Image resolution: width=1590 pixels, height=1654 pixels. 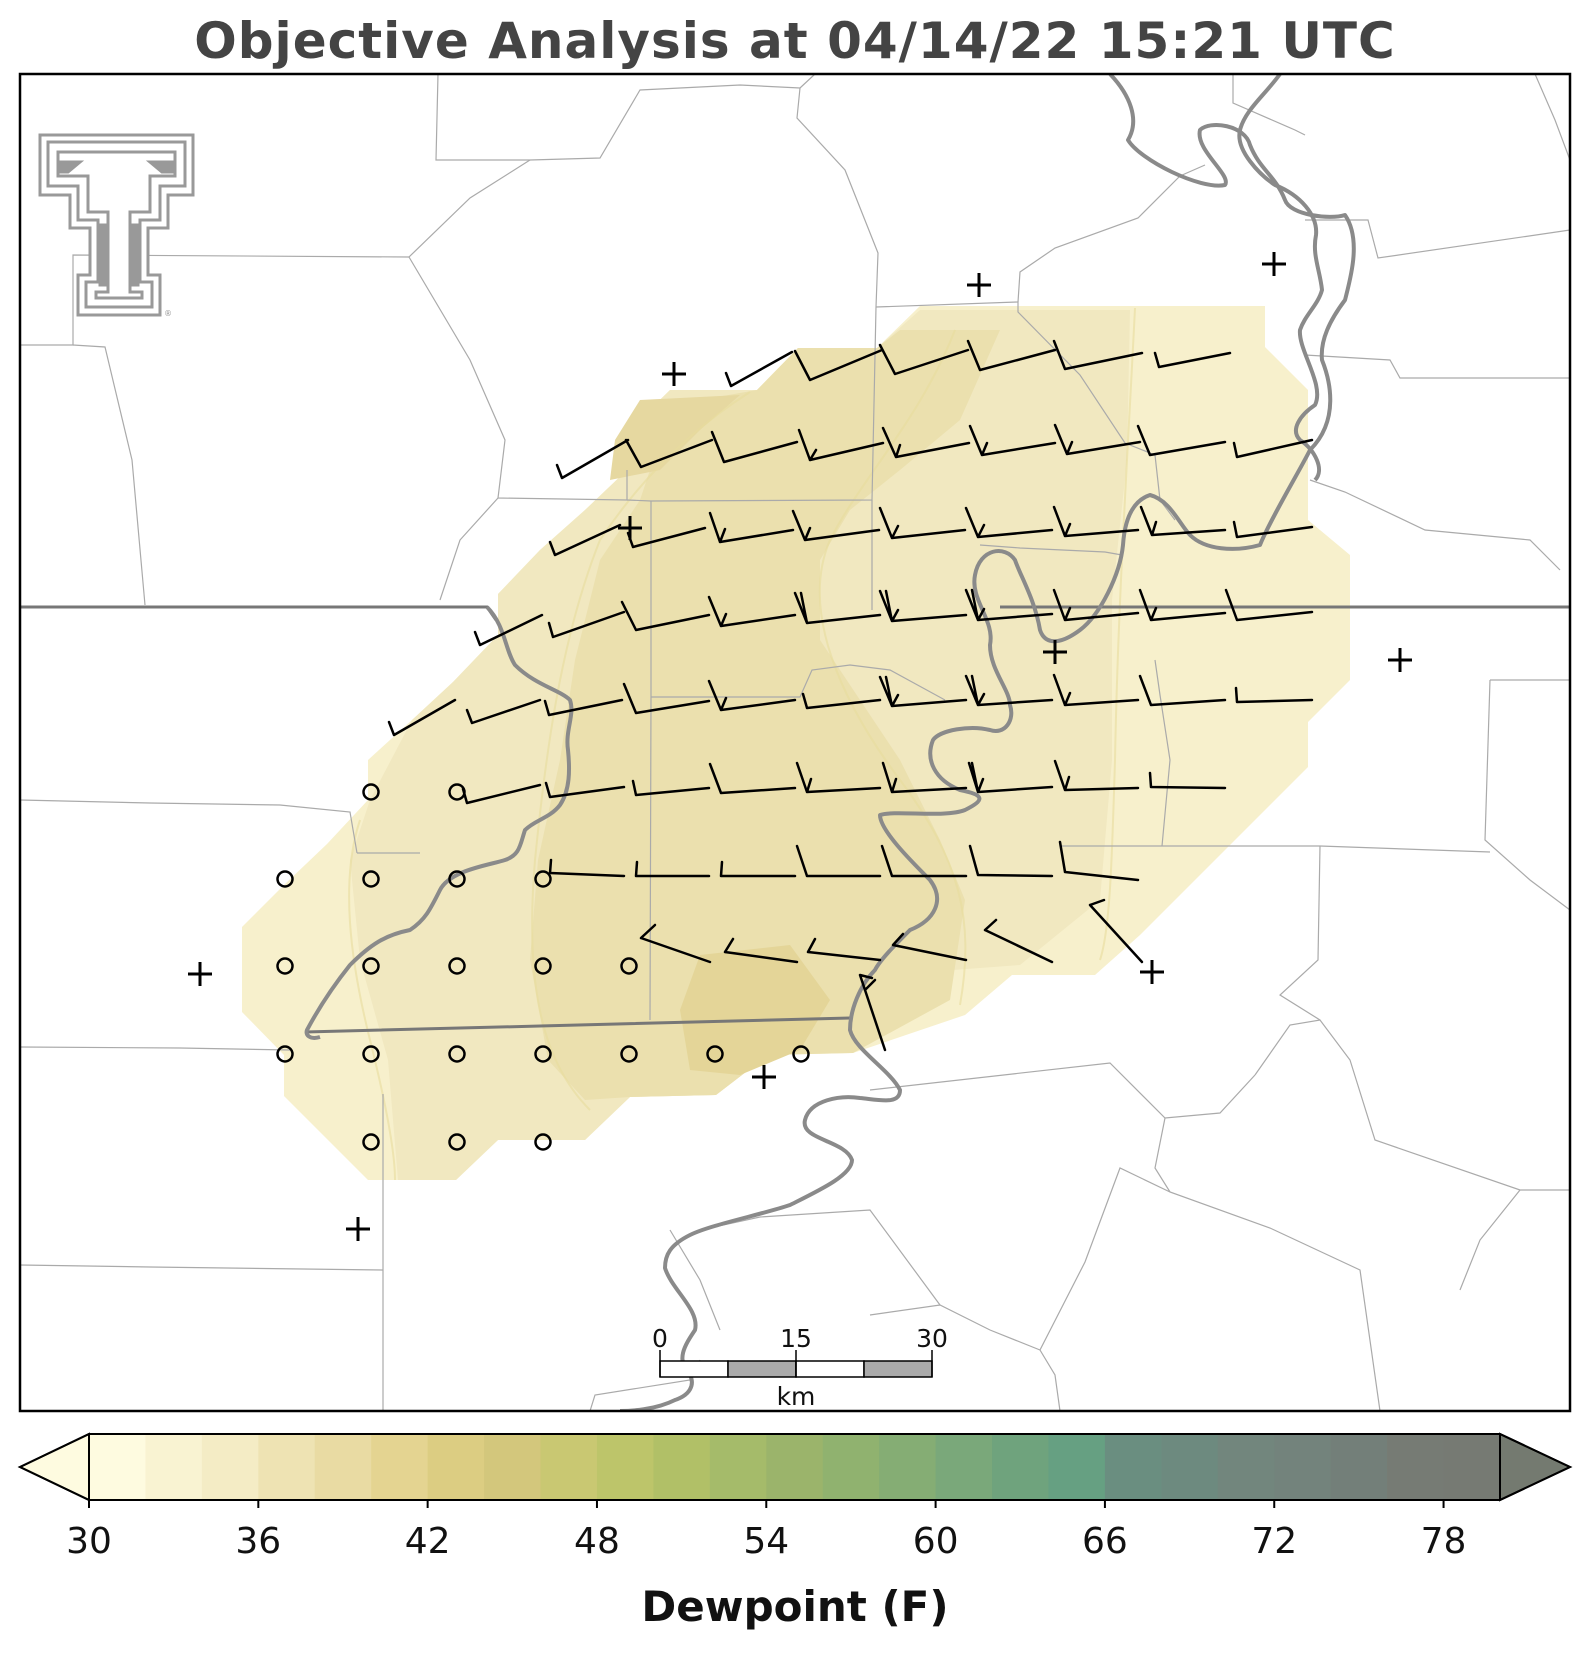 I want to click on colorbar-tick-label: 60, so click(x=936, y=1541).